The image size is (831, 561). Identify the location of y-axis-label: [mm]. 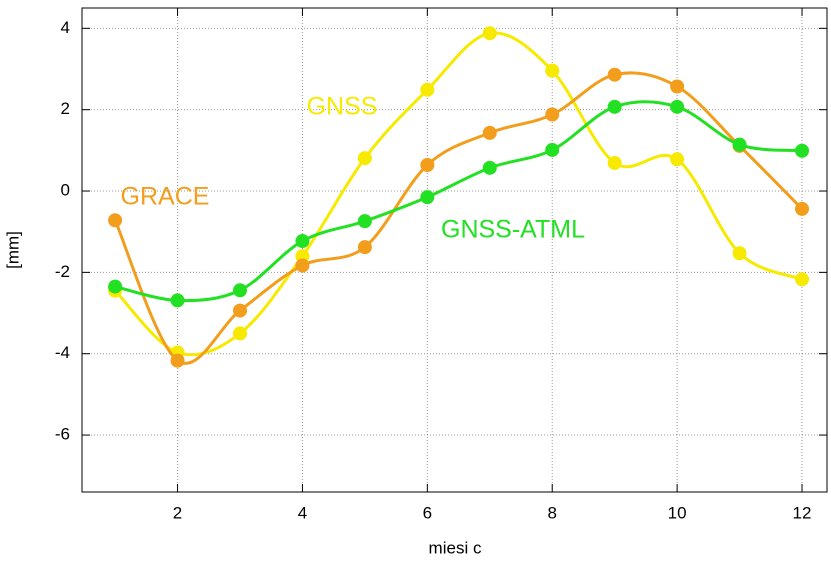
(12, 250).